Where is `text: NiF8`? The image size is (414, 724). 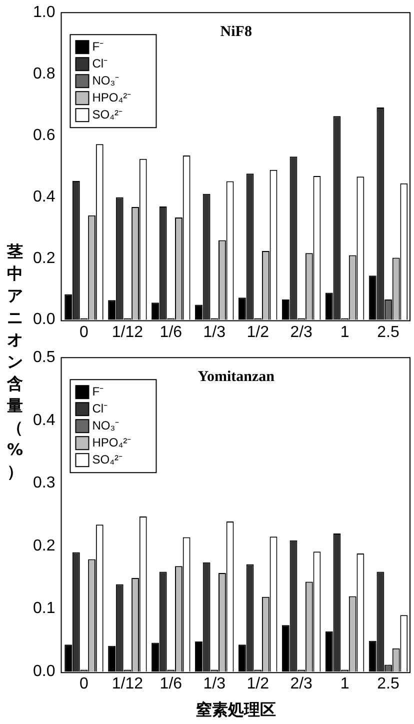 text: NiF8 is located at coordinates (236, 32).